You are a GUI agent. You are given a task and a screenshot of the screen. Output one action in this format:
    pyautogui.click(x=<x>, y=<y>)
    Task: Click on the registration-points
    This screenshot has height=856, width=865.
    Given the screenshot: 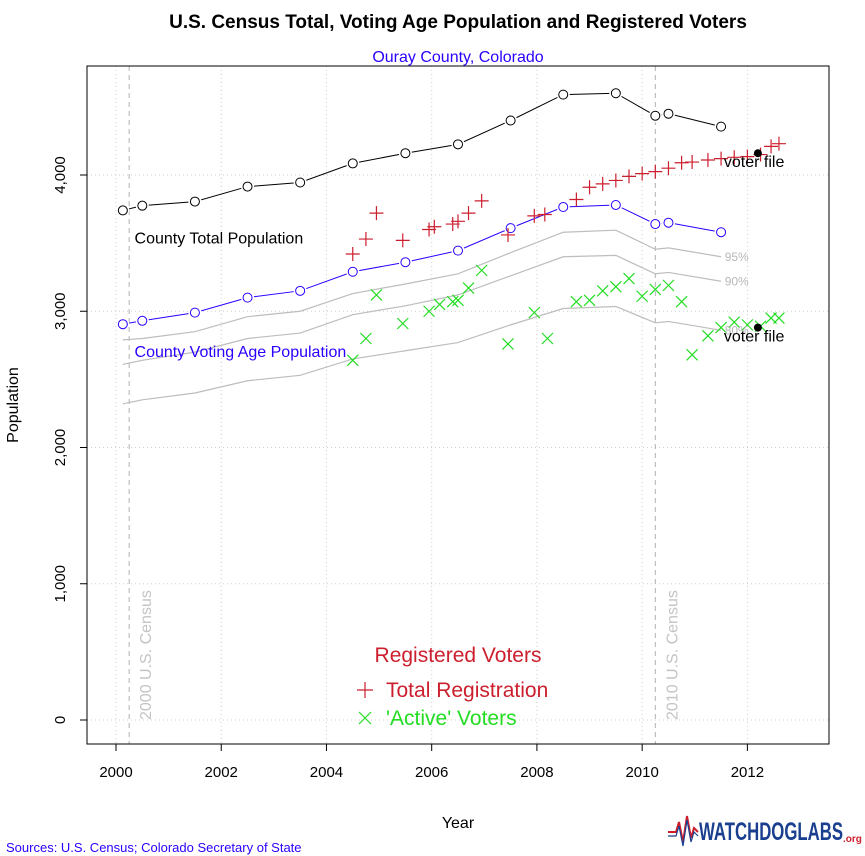 What is the action you would take?
    pyautogui.click(x=565, y=251)
    